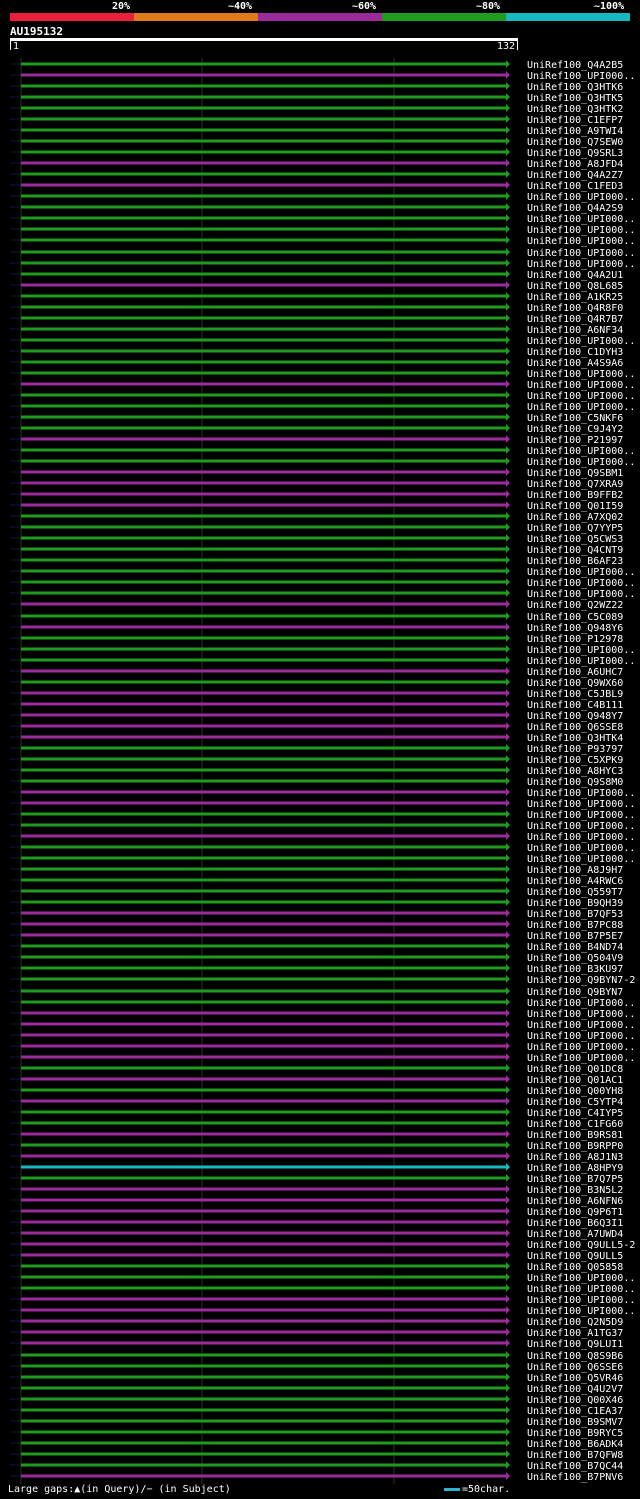 Image resolution: width=640 pixels, height=1499 pixels. I want to click on hit-label: UniRef100_A4S9A6, so click(575, 363).